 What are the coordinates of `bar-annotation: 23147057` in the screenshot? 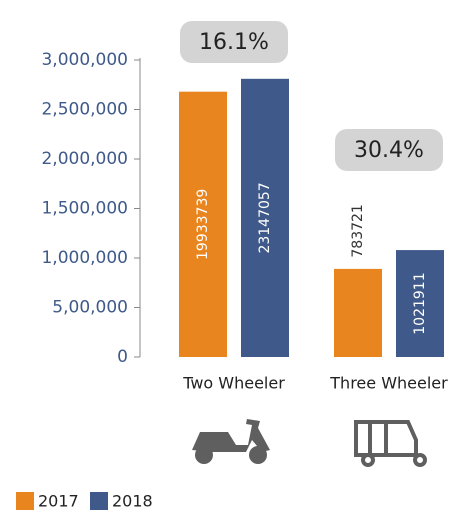 It's located at (265, 217).